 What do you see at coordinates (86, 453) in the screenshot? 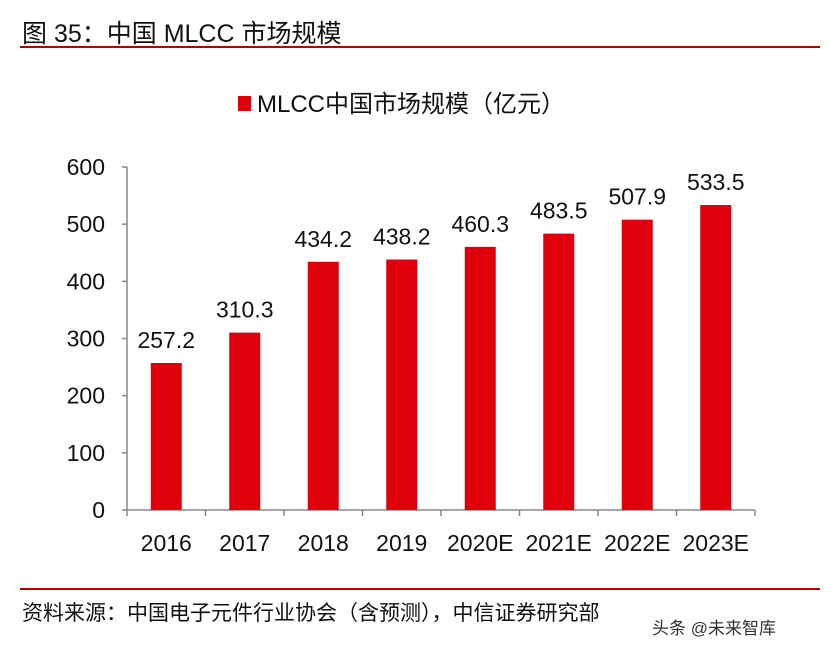
I see `y-tick-label: 100` at bounding box center [86, 453].